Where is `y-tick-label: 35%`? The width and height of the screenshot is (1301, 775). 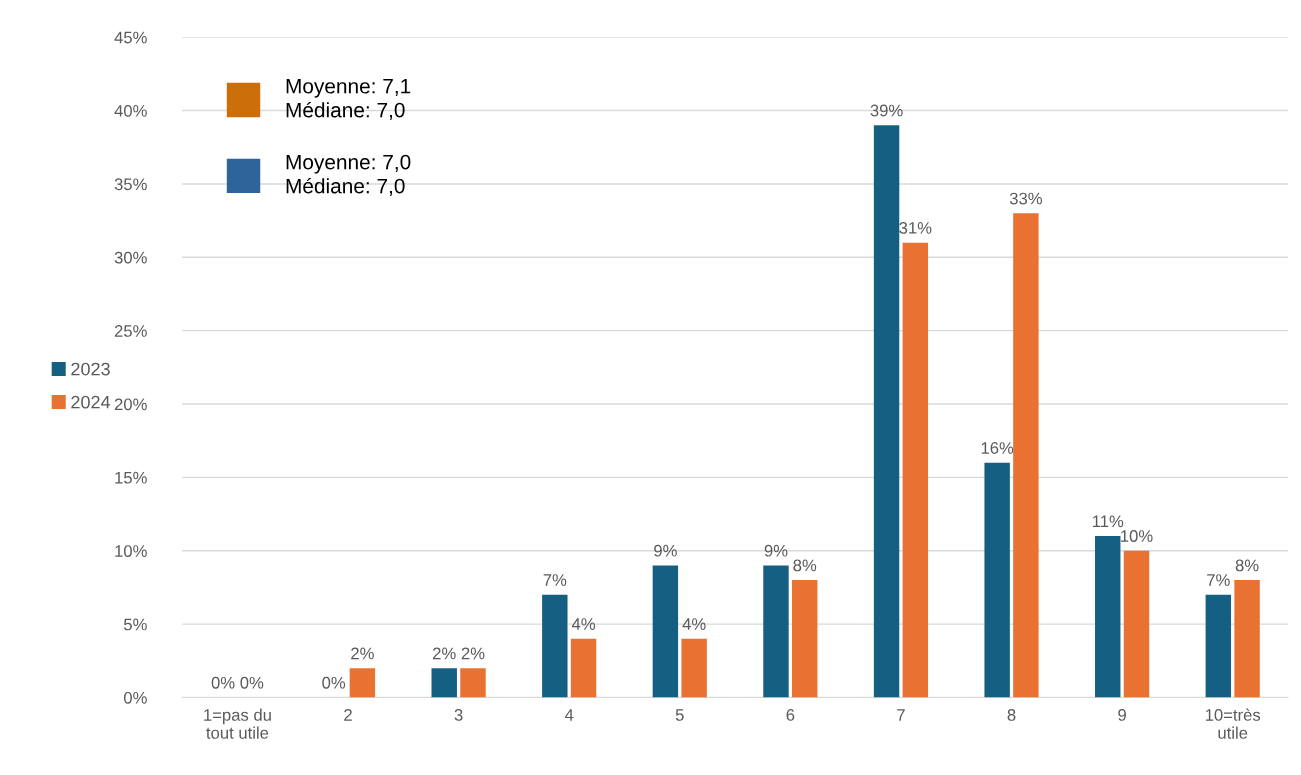
y-tick-label: 35% is located at coordinates (130, 184).